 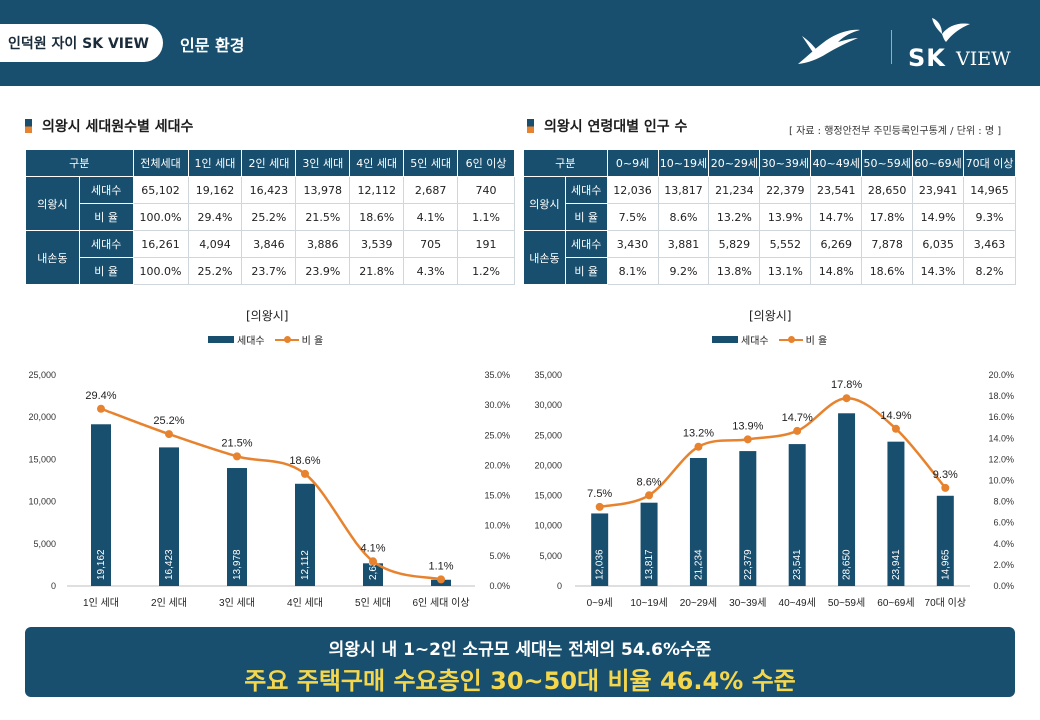 I want to click on y2-tick-label: 14.0%, so click(x=1001, y=438).